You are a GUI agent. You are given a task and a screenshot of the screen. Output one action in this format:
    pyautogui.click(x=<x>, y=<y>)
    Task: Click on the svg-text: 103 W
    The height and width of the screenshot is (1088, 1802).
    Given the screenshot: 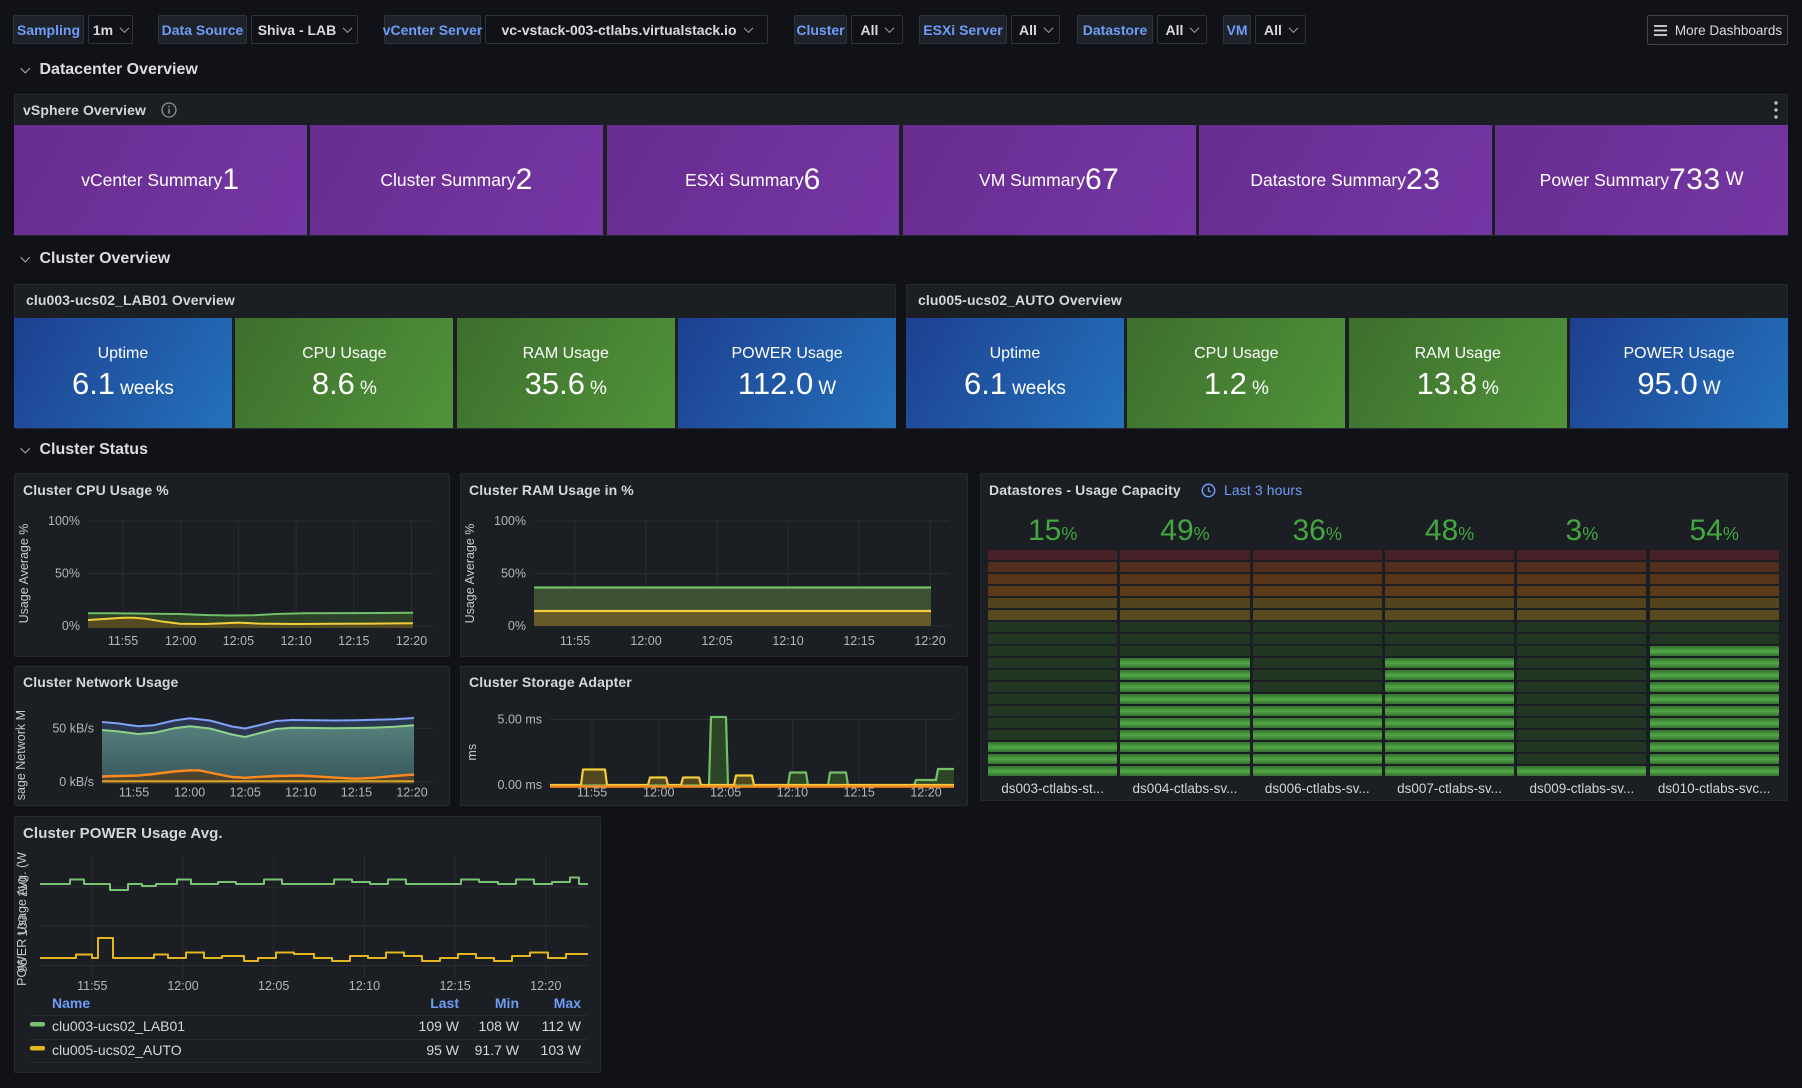 What is the action you would take?
    pyautogui.click(x=561, y=1050)
    